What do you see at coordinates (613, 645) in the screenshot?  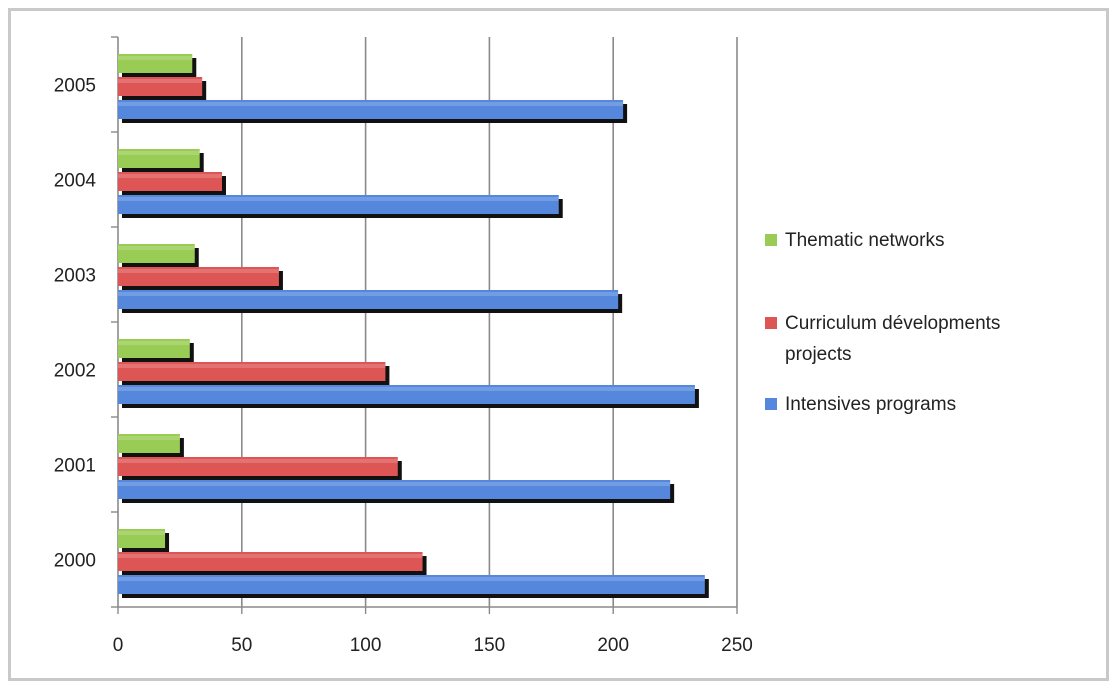 I see `x-tick-label-200: 200` at bounding box center [613, 645].